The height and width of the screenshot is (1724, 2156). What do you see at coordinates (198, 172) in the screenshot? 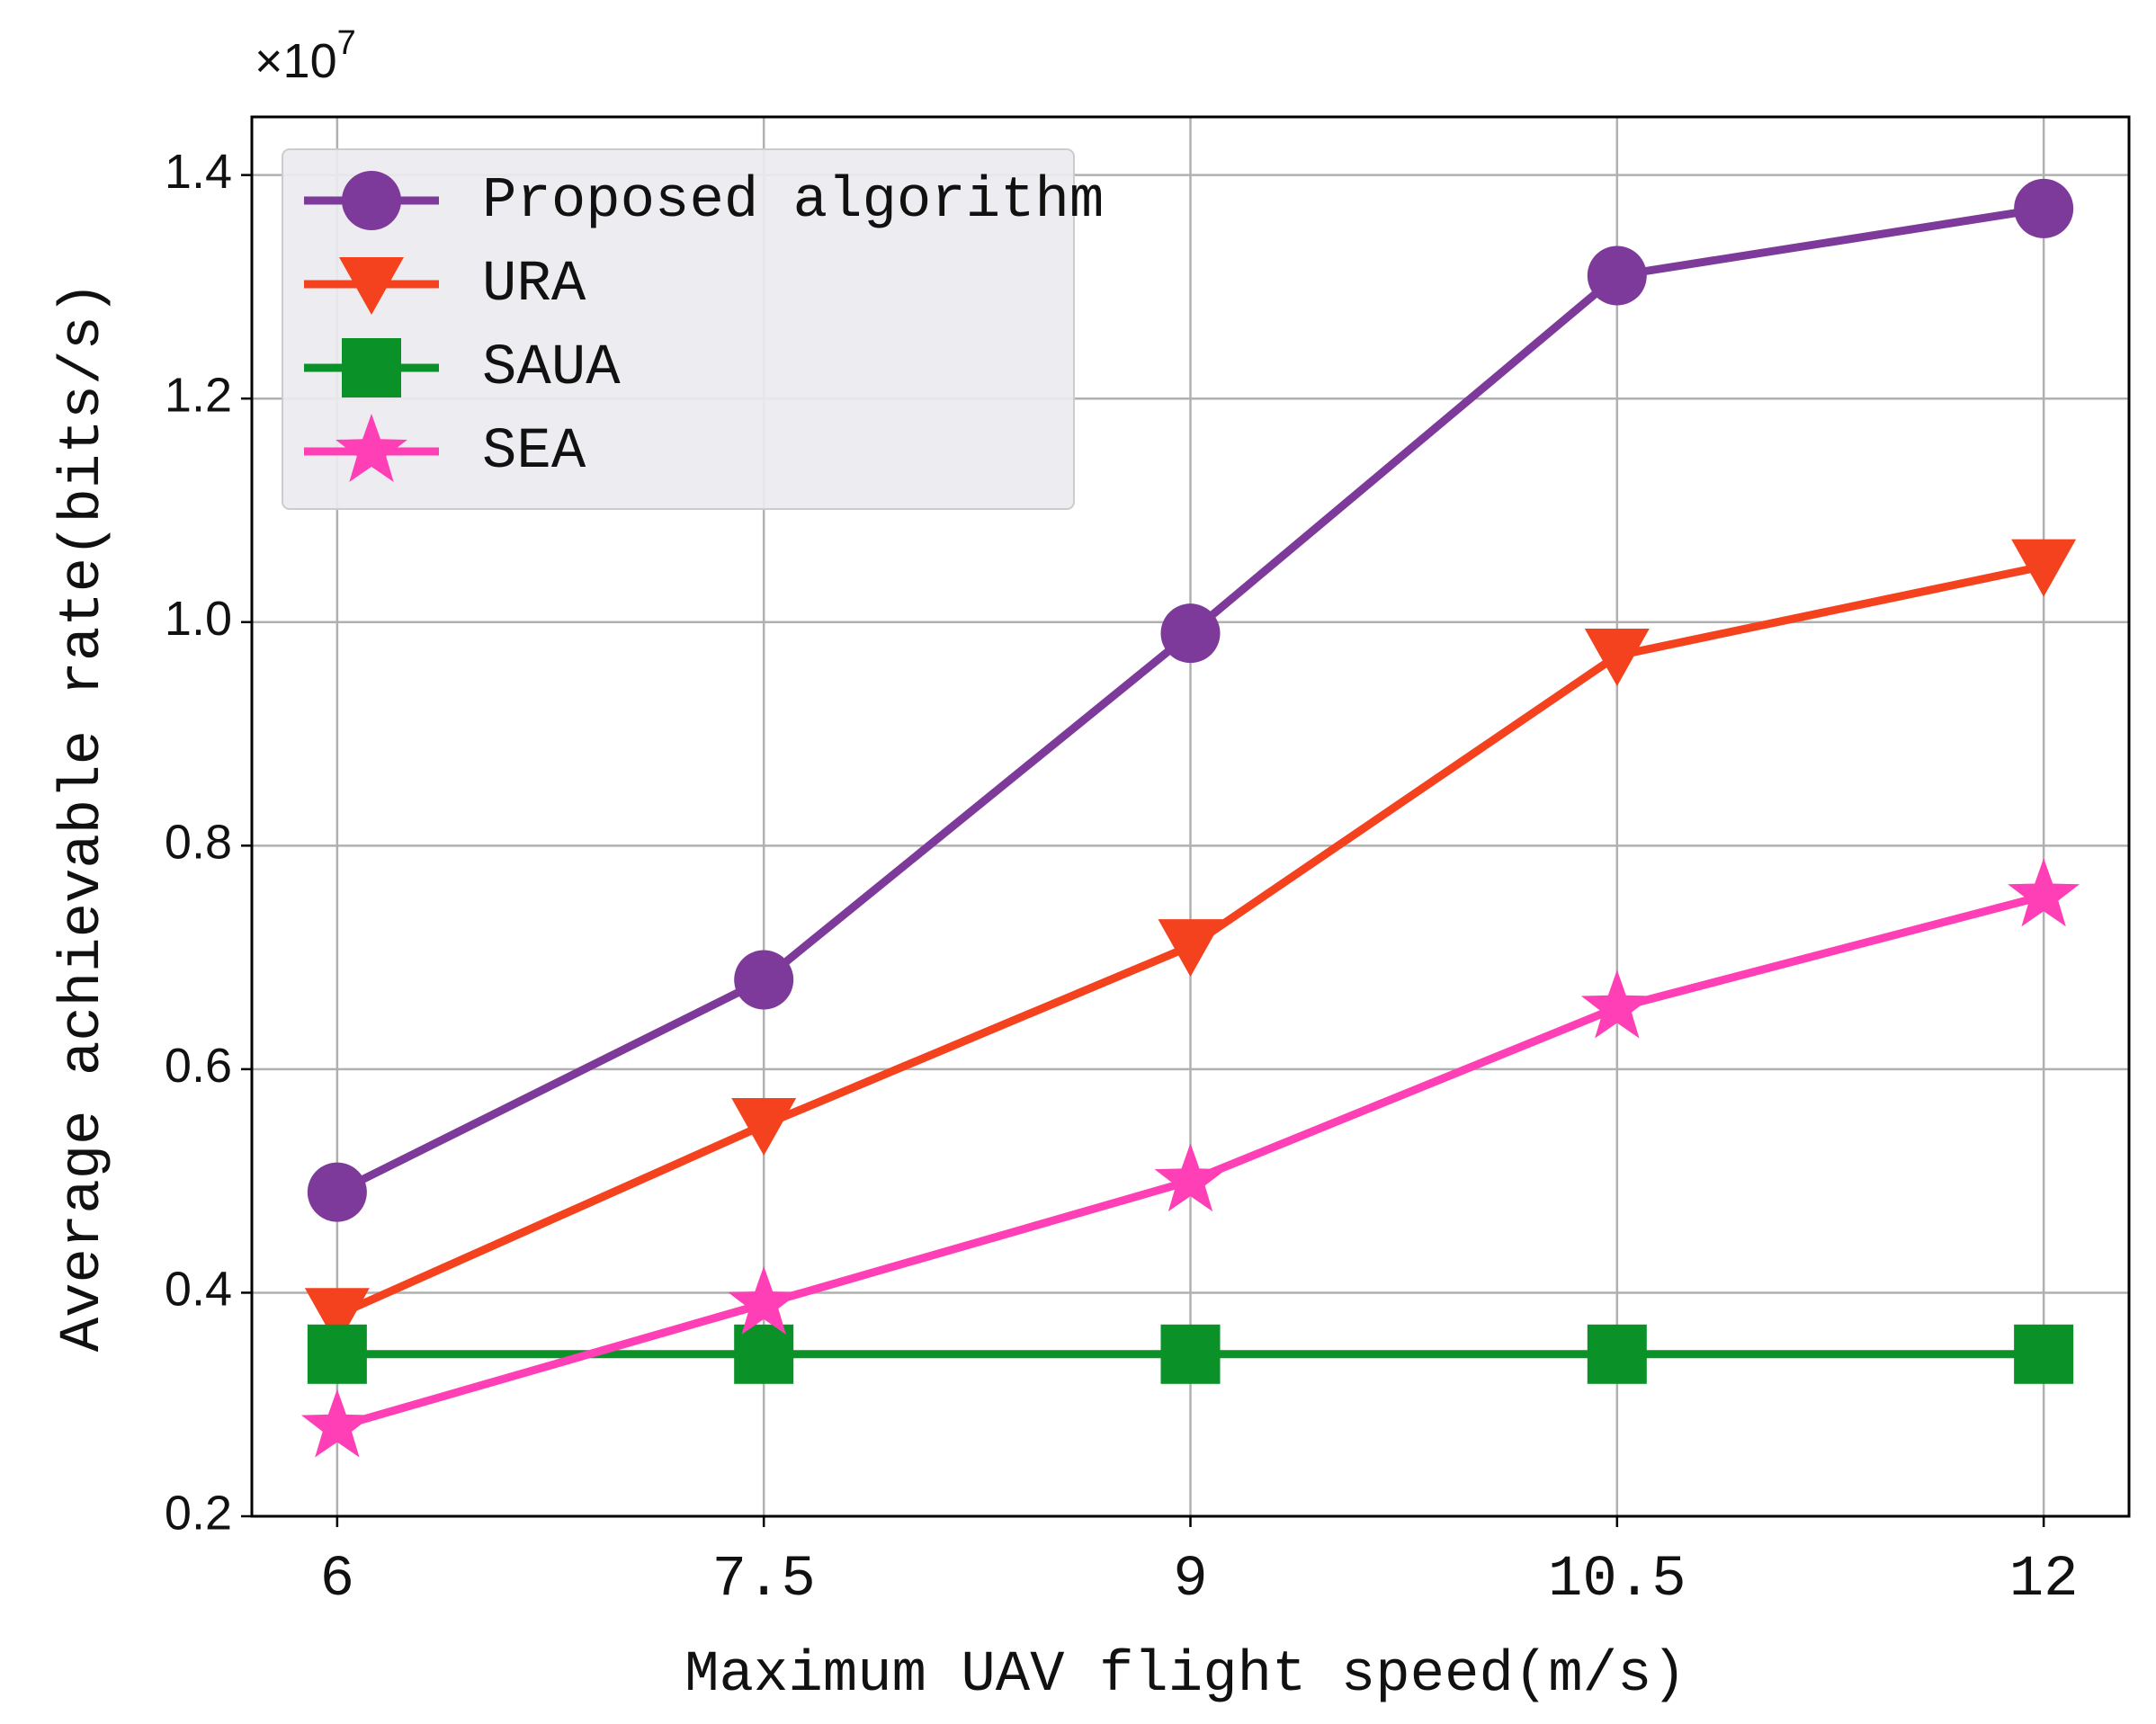
I see `y-tick-label: 1.4` at bounding box center [198, 172].